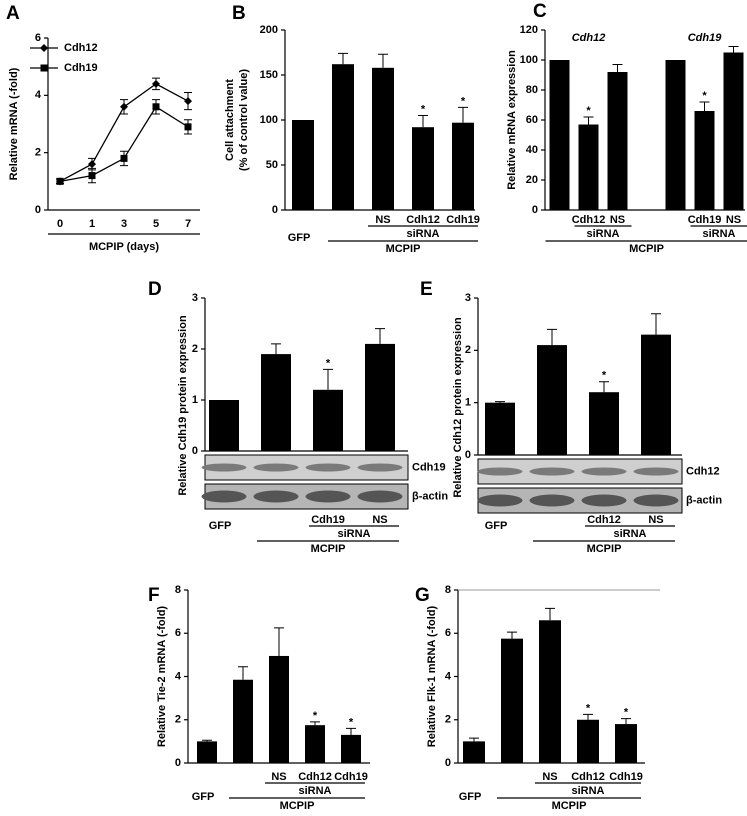 The height and width of the screenshot is (816, 747). I want to click on x-tick-label: 1, so click(92, 224).